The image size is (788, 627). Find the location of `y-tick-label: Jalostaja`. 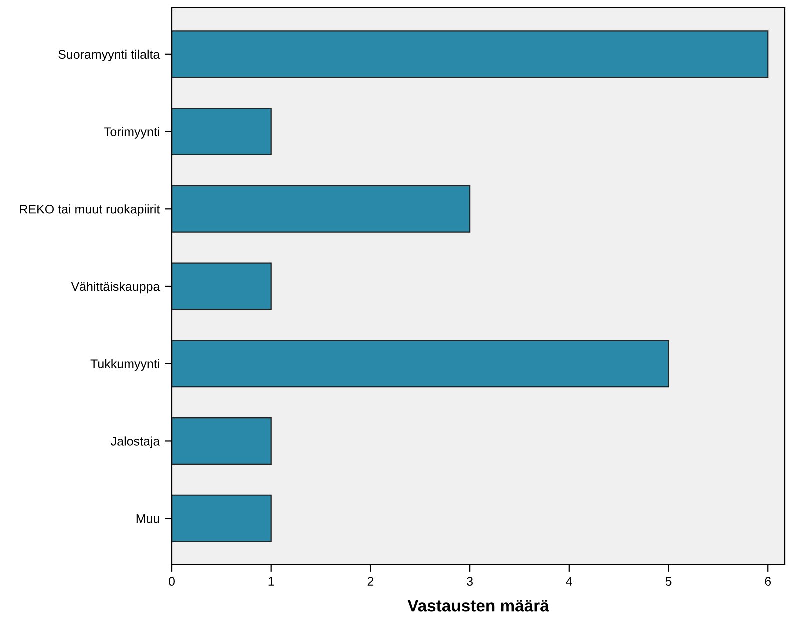

y-tick-label: Jalostaja is located at coordinates (135, 442).